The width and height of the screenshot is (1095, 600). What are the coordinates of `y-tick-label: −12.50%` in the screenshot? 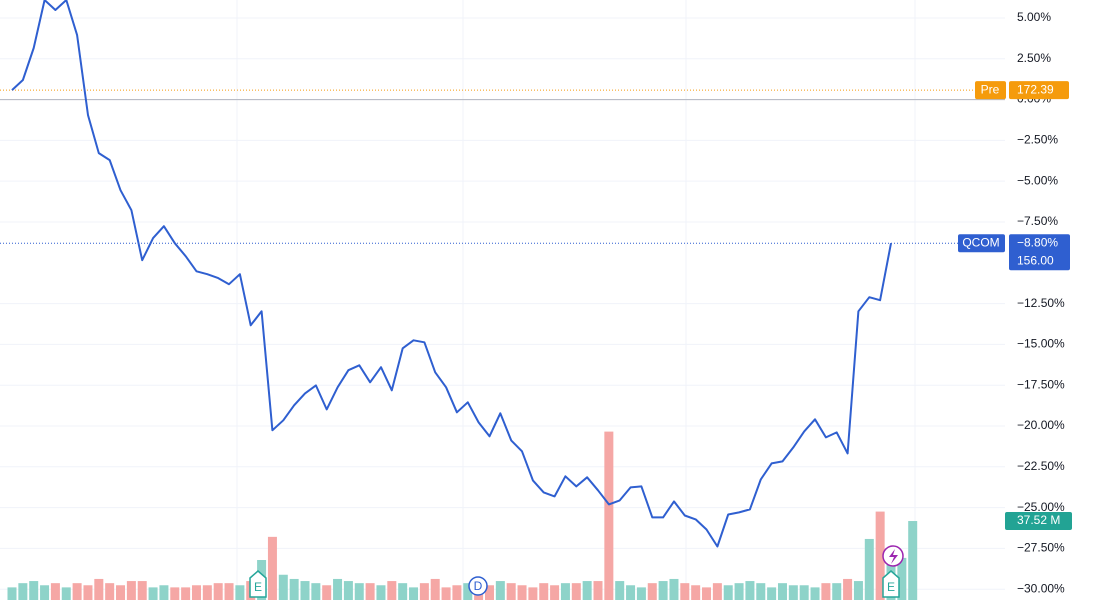 It's located at (1041, 303).